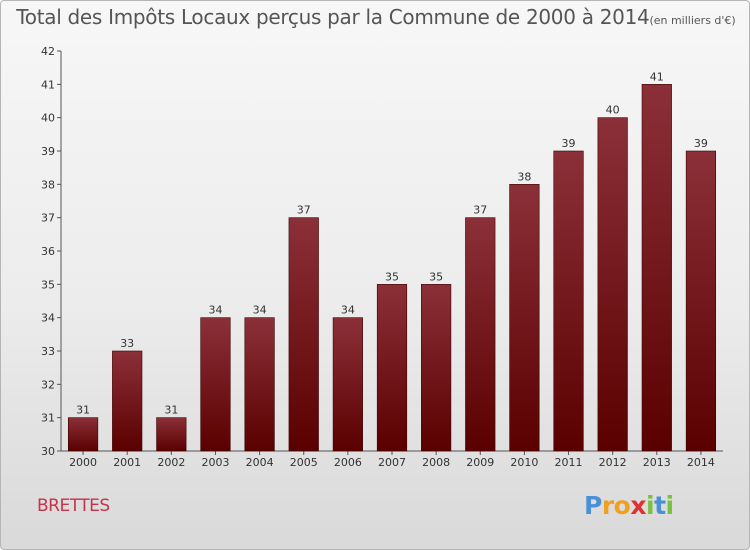 The width and height of the screenshot is (750, 550). What do you see at coordinates (171, 462) in the screenshot?
I see `x-tick-label: 2002` at bounding box center [171, 462].